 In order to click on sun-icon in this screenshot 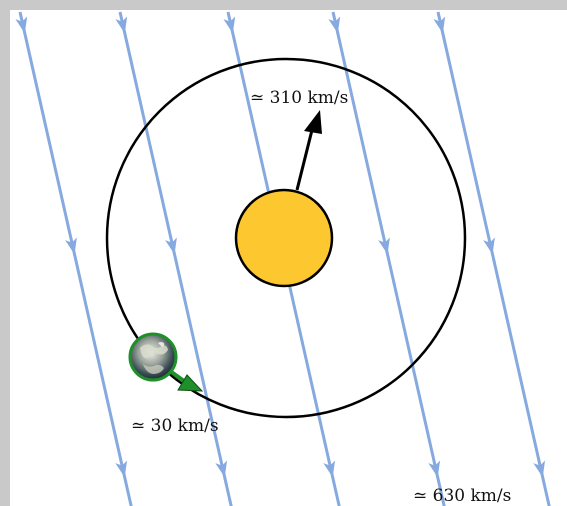, I will do `click(284, 238)`.